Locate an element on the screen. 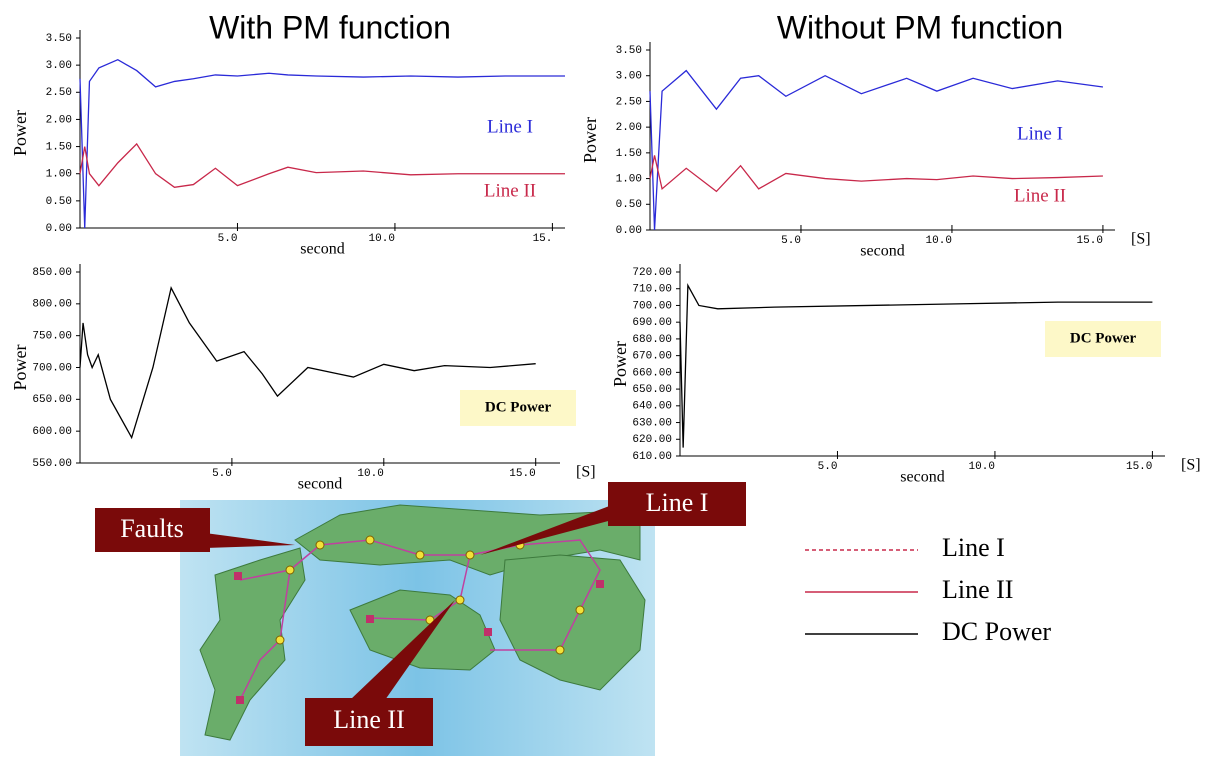  line2-label: Line II is located at coordinates (368, 719).